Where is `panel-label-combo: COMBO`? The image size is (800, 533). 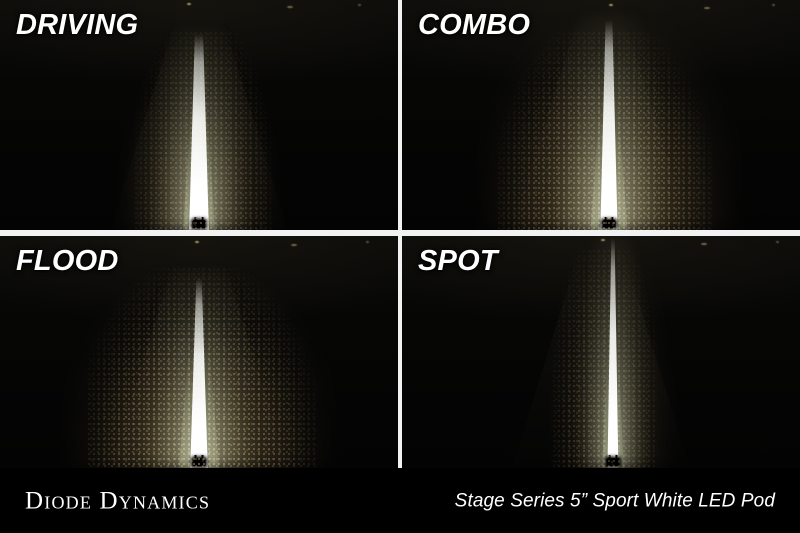 panel-label-combo: COMBO is located at coordinates (474, 25).